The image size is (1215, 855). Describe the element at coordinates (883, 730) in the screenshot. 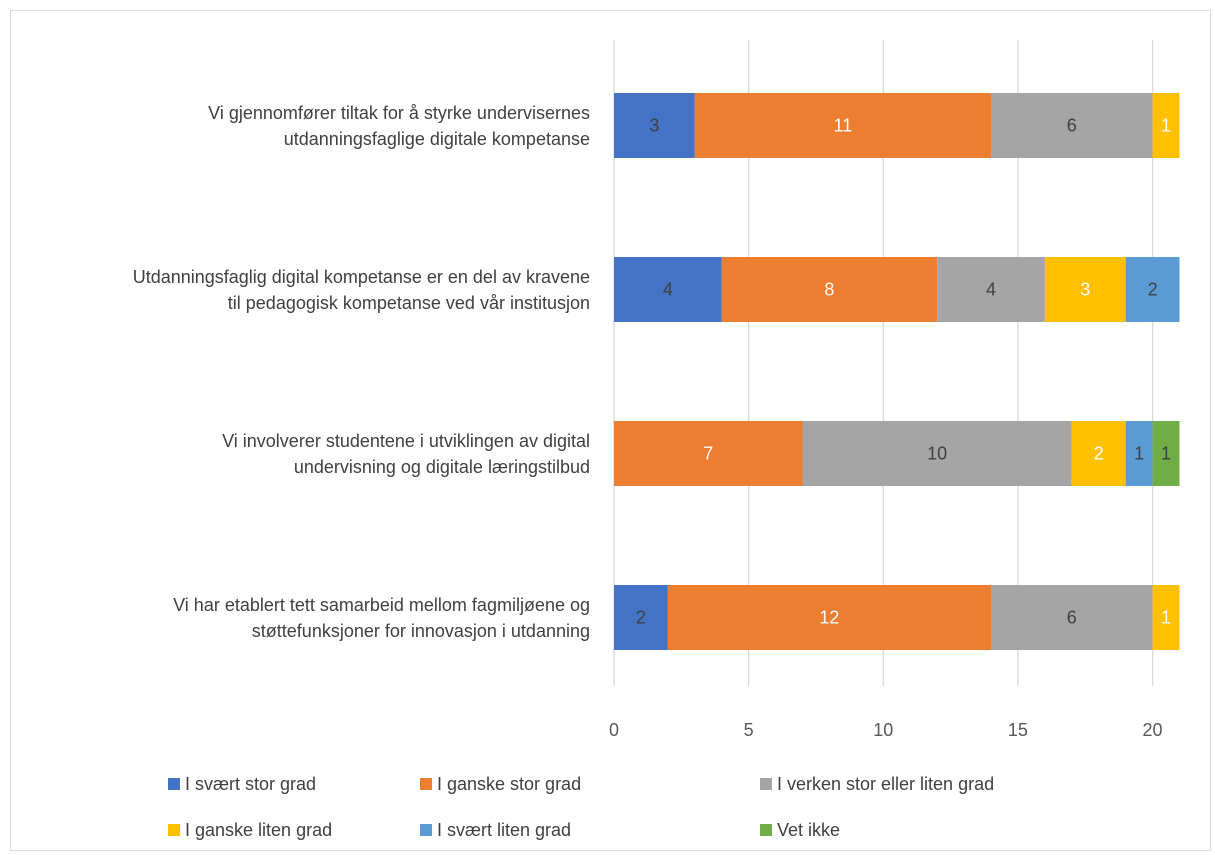

I see `x-tick-label: 10` at that location.